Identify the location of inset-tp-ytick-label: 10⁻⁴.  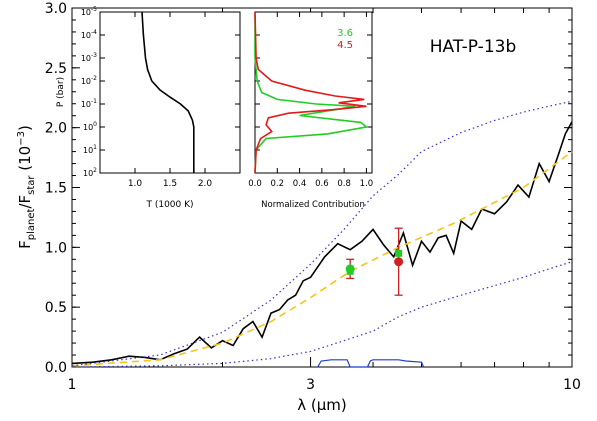
(89, 34).